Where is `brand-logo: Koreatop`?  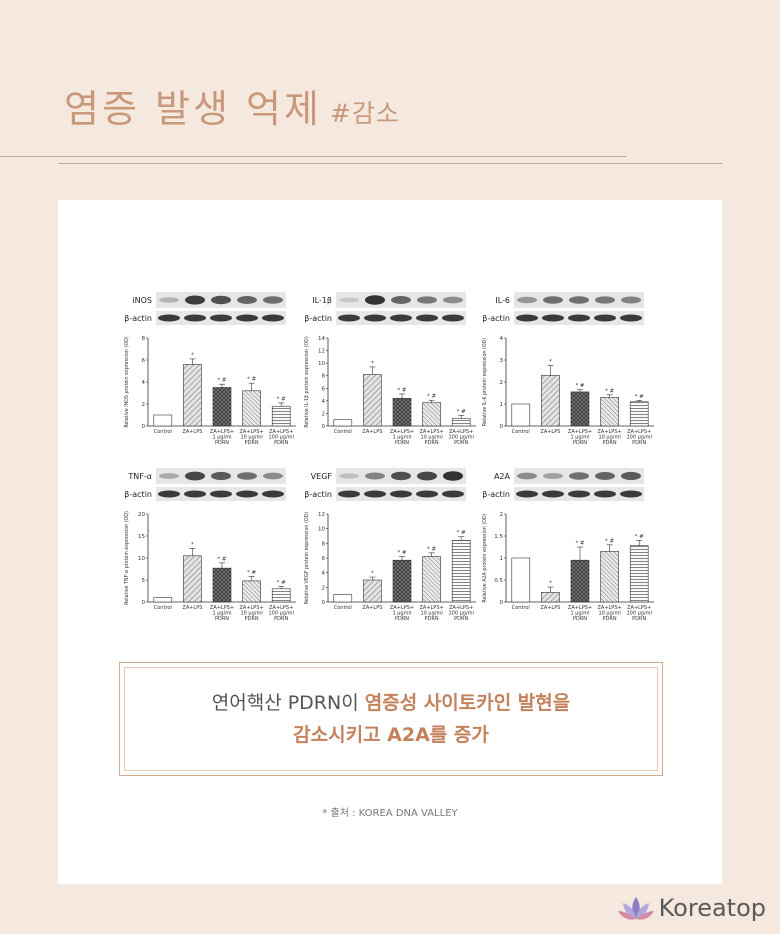 brand-logo: Koreatop is located at coordinates (691, 908).